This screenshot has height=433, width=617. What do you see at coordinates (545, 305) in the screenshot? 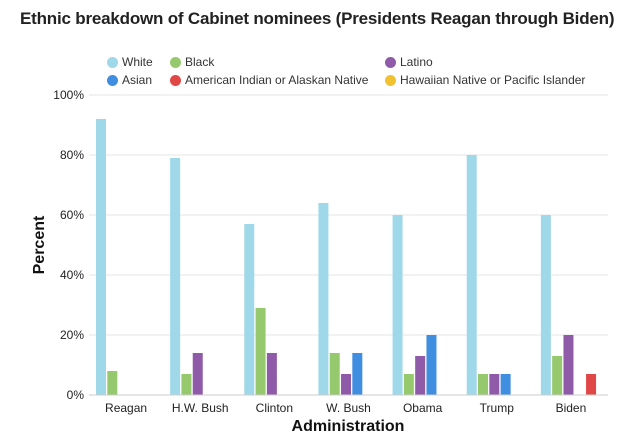
I see `bar-biden-white` at bounding box center [545, 305].